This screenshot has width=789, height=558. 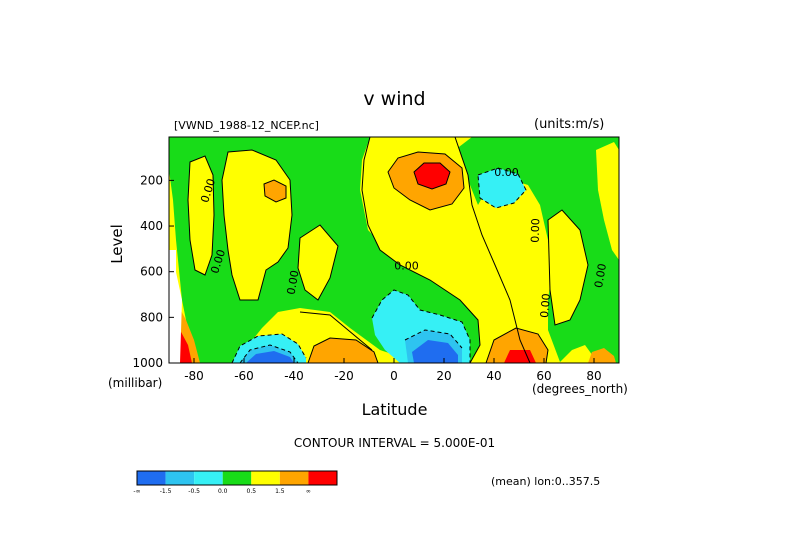 What do you see at coordinates (443, 376) in the screenshot?
I see `x-tick-label: 20` at bounding box center [443, 376].